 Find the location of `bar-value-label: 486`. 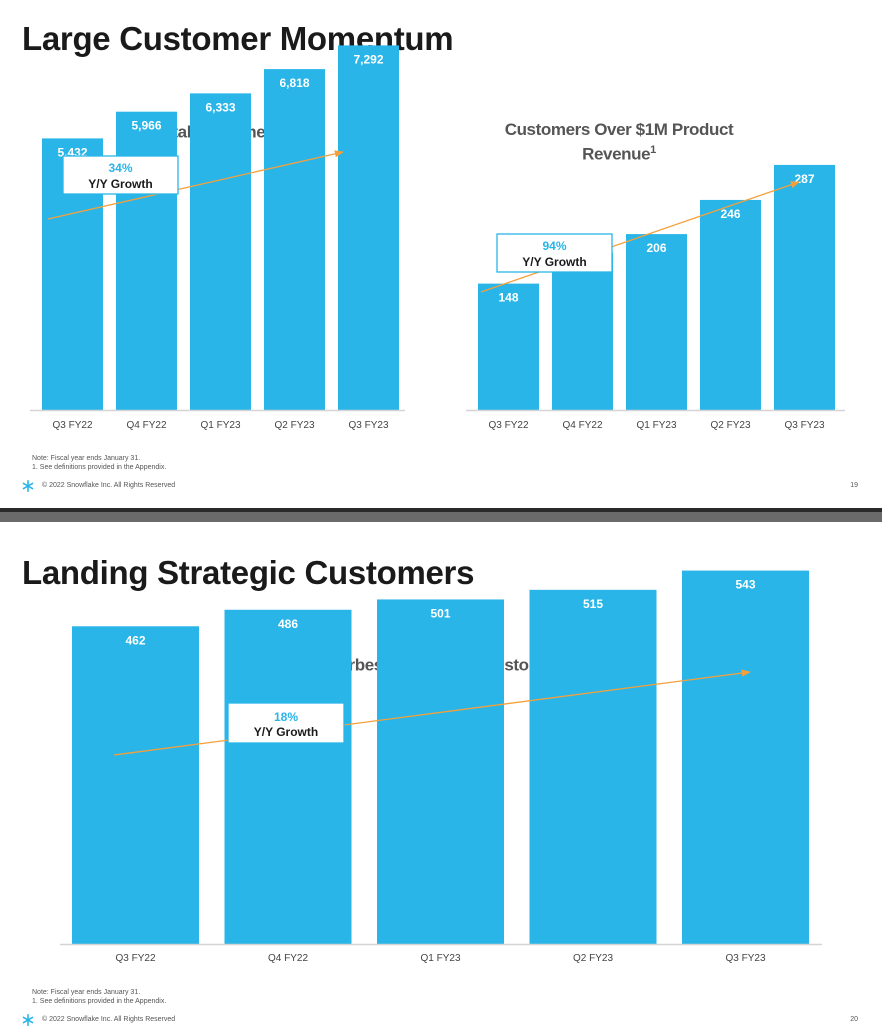

bar-value-label: 486 is located at coordinates (288, 624).